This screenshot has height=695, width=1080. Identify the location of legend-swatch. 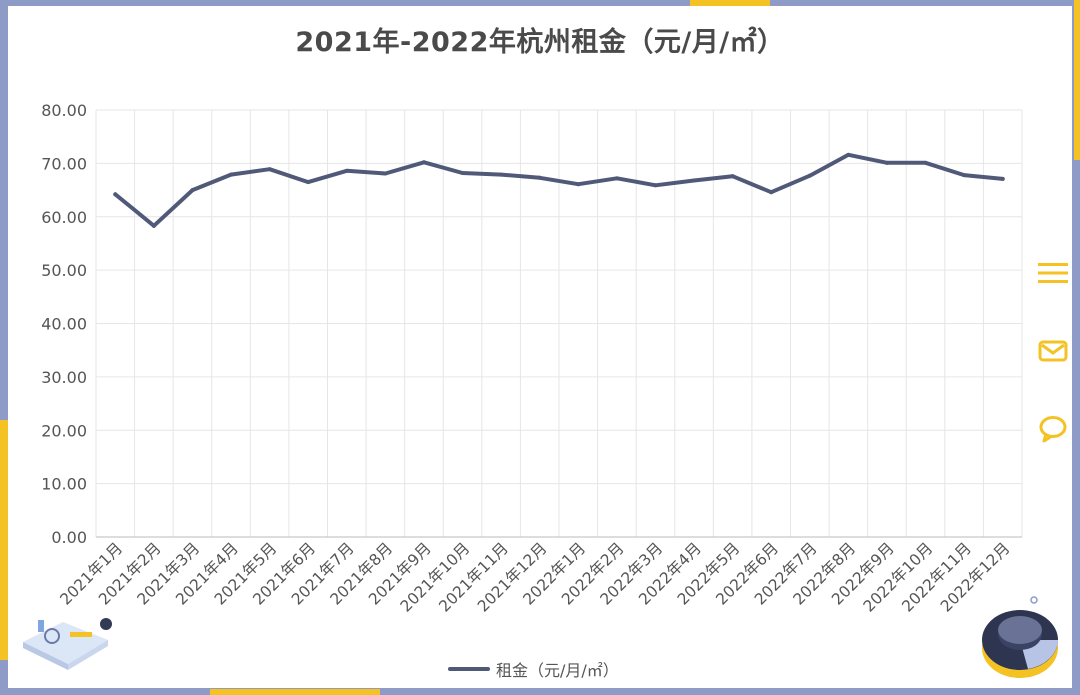
(469, 669).